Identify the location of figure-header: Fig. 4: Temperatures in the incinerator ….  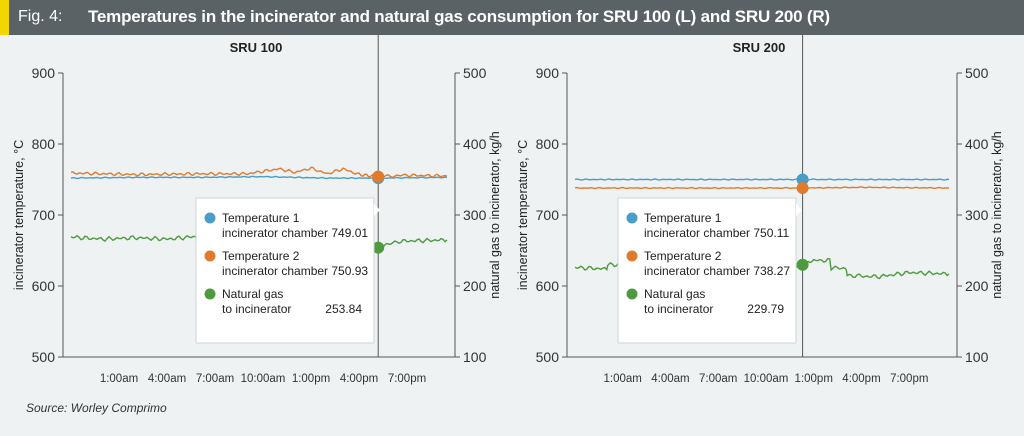
(512, 17).